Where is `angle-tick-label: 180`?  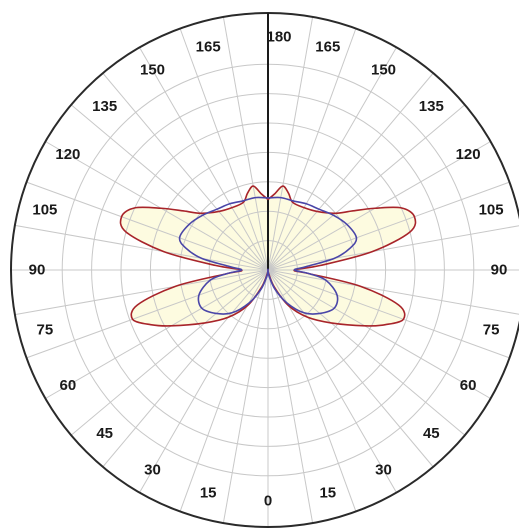 angle-tick-label: 180 is located at coordinates (278, 37).